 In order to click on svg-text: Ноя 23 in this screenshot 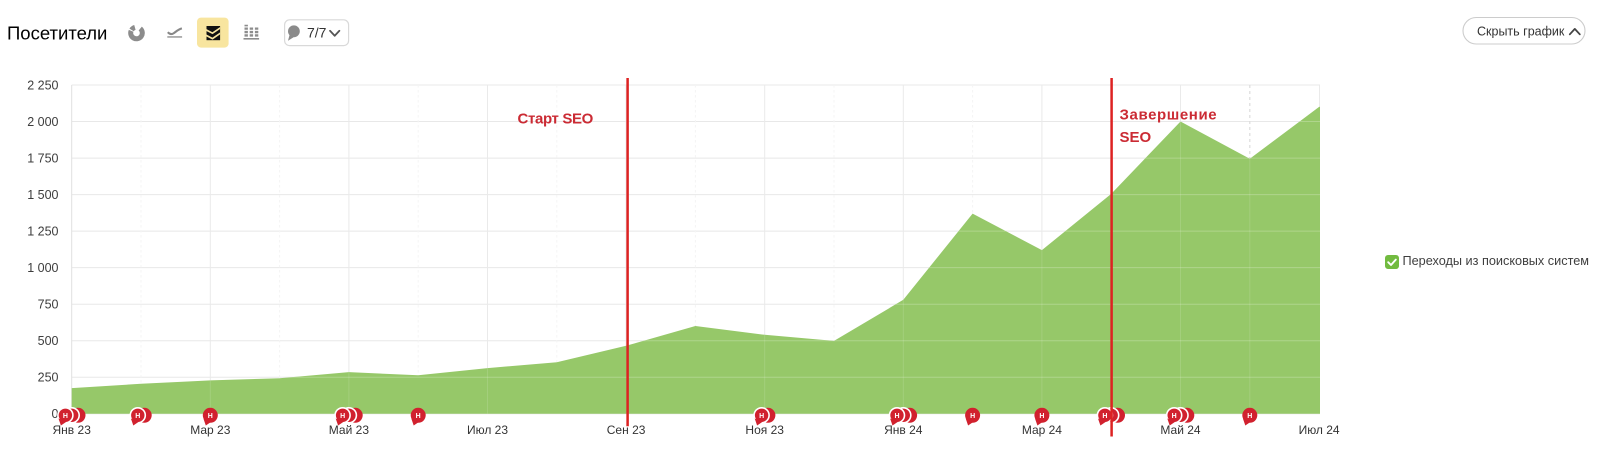, I will do `click(764, 430)`.